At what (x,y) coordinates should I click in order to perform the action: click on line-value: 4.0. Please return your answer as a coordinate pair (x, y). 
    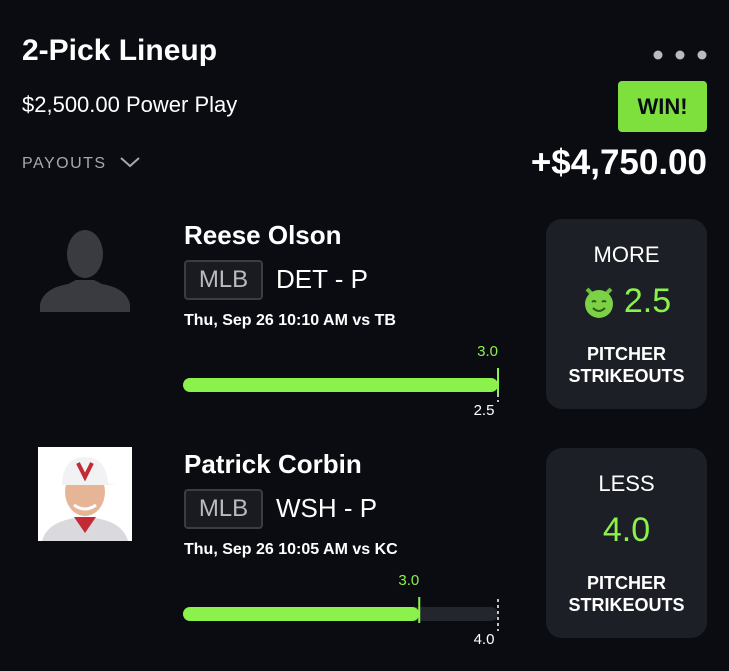
    Looking at the image, I should click on (626, 530).